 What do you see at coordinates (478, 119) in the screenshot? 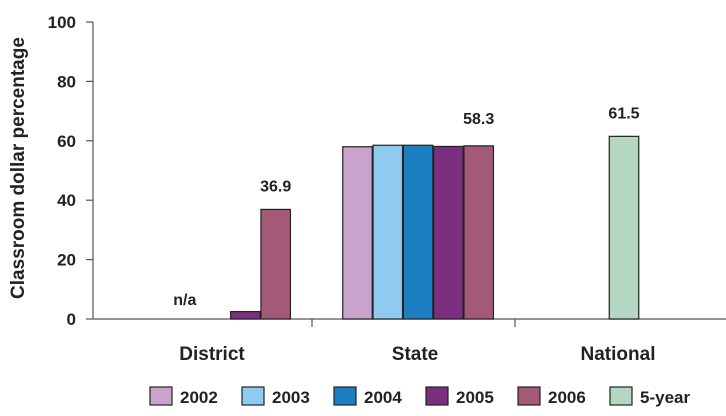
I see `data-label: 58.3` at bounding box center [478, 119].